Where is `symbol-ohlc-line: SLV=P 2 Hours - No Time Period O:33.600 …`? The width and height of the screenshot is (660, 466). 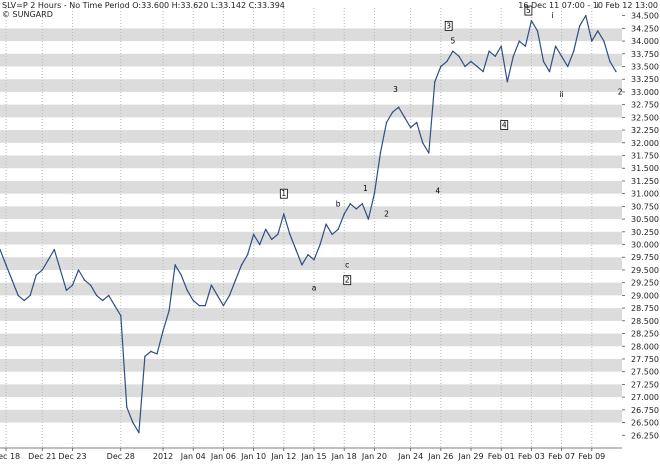
symbol-ohlc-line: SLV=P 2 Hours - No Time Period O:33.600 … is located at coordinates (143, 5).